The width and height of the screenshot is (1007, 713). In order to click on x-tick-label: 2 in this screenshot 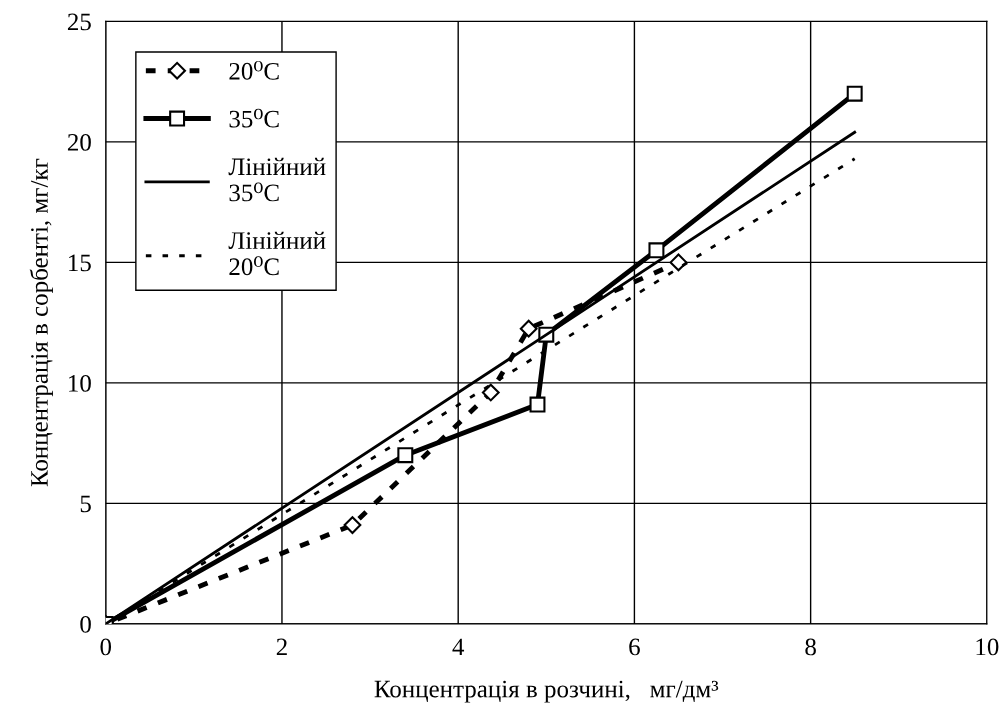, I will do `click(281, 647)`.